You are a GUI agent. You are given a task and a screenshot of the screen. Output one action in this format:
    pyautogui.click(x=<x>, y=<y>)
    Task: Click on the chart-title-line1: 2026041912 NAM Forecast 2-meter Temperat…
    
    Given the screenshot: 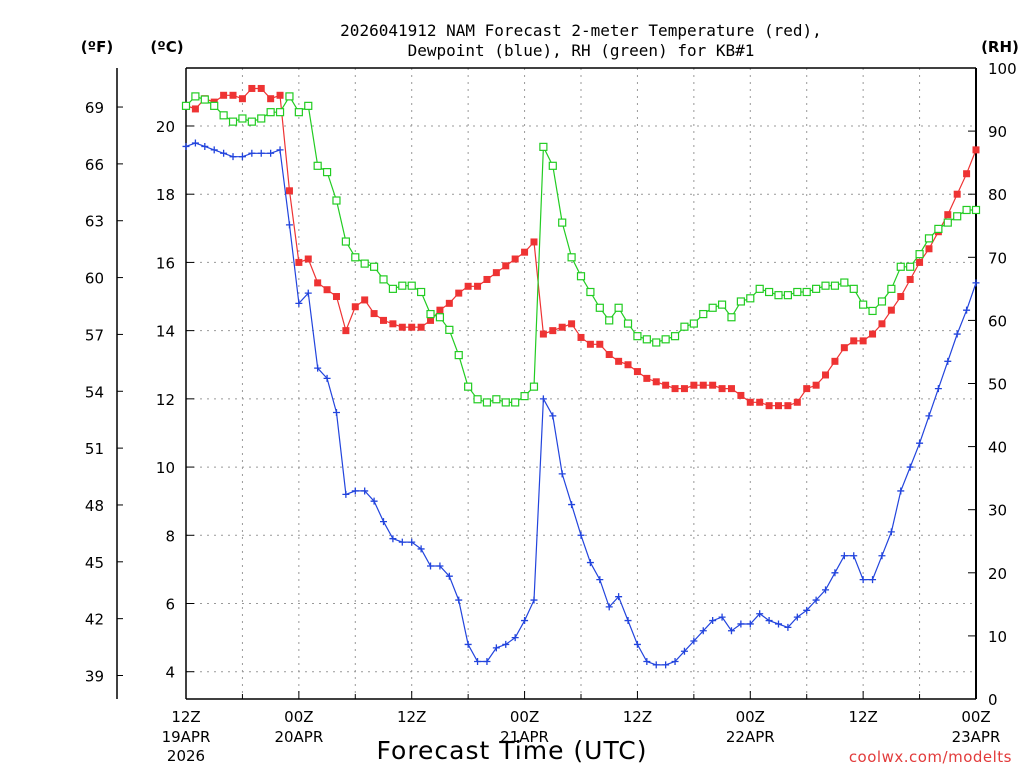 What is the action you would take?
    pyautogui.click(x=581, y=30)
    